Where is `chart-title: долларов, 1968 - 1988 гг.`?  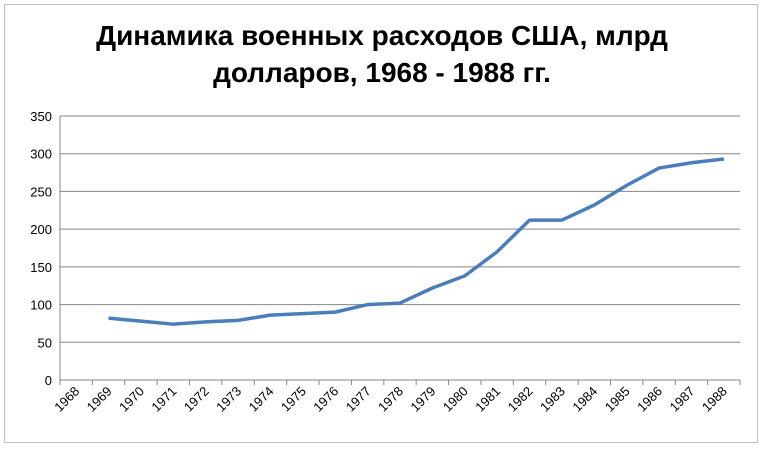 chart-title: долларов, 1968 - 1988 гг. is located at coordinates (382, 72).